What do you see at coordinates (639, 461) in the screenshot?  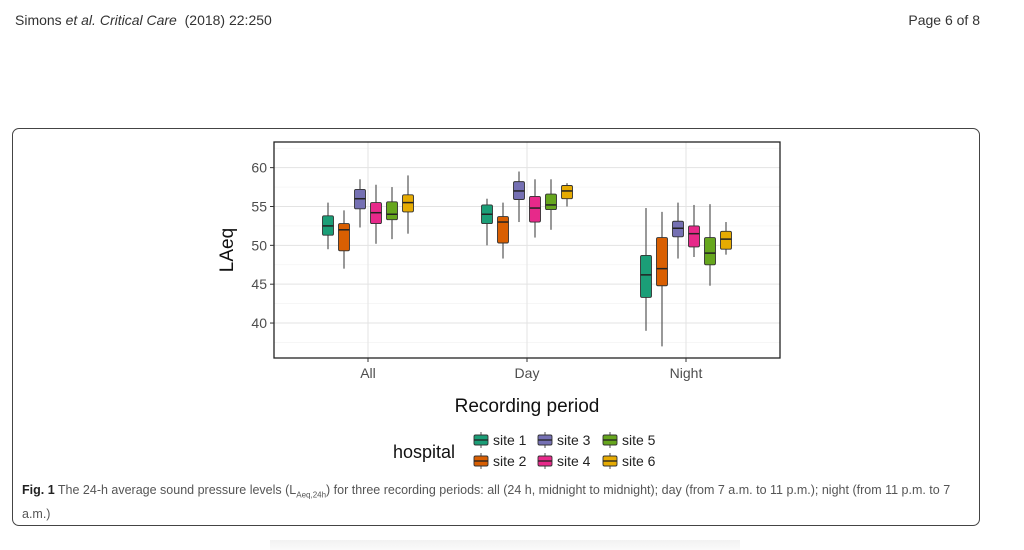 I see `legend-label: site 6` at bounding box center [639, 461].